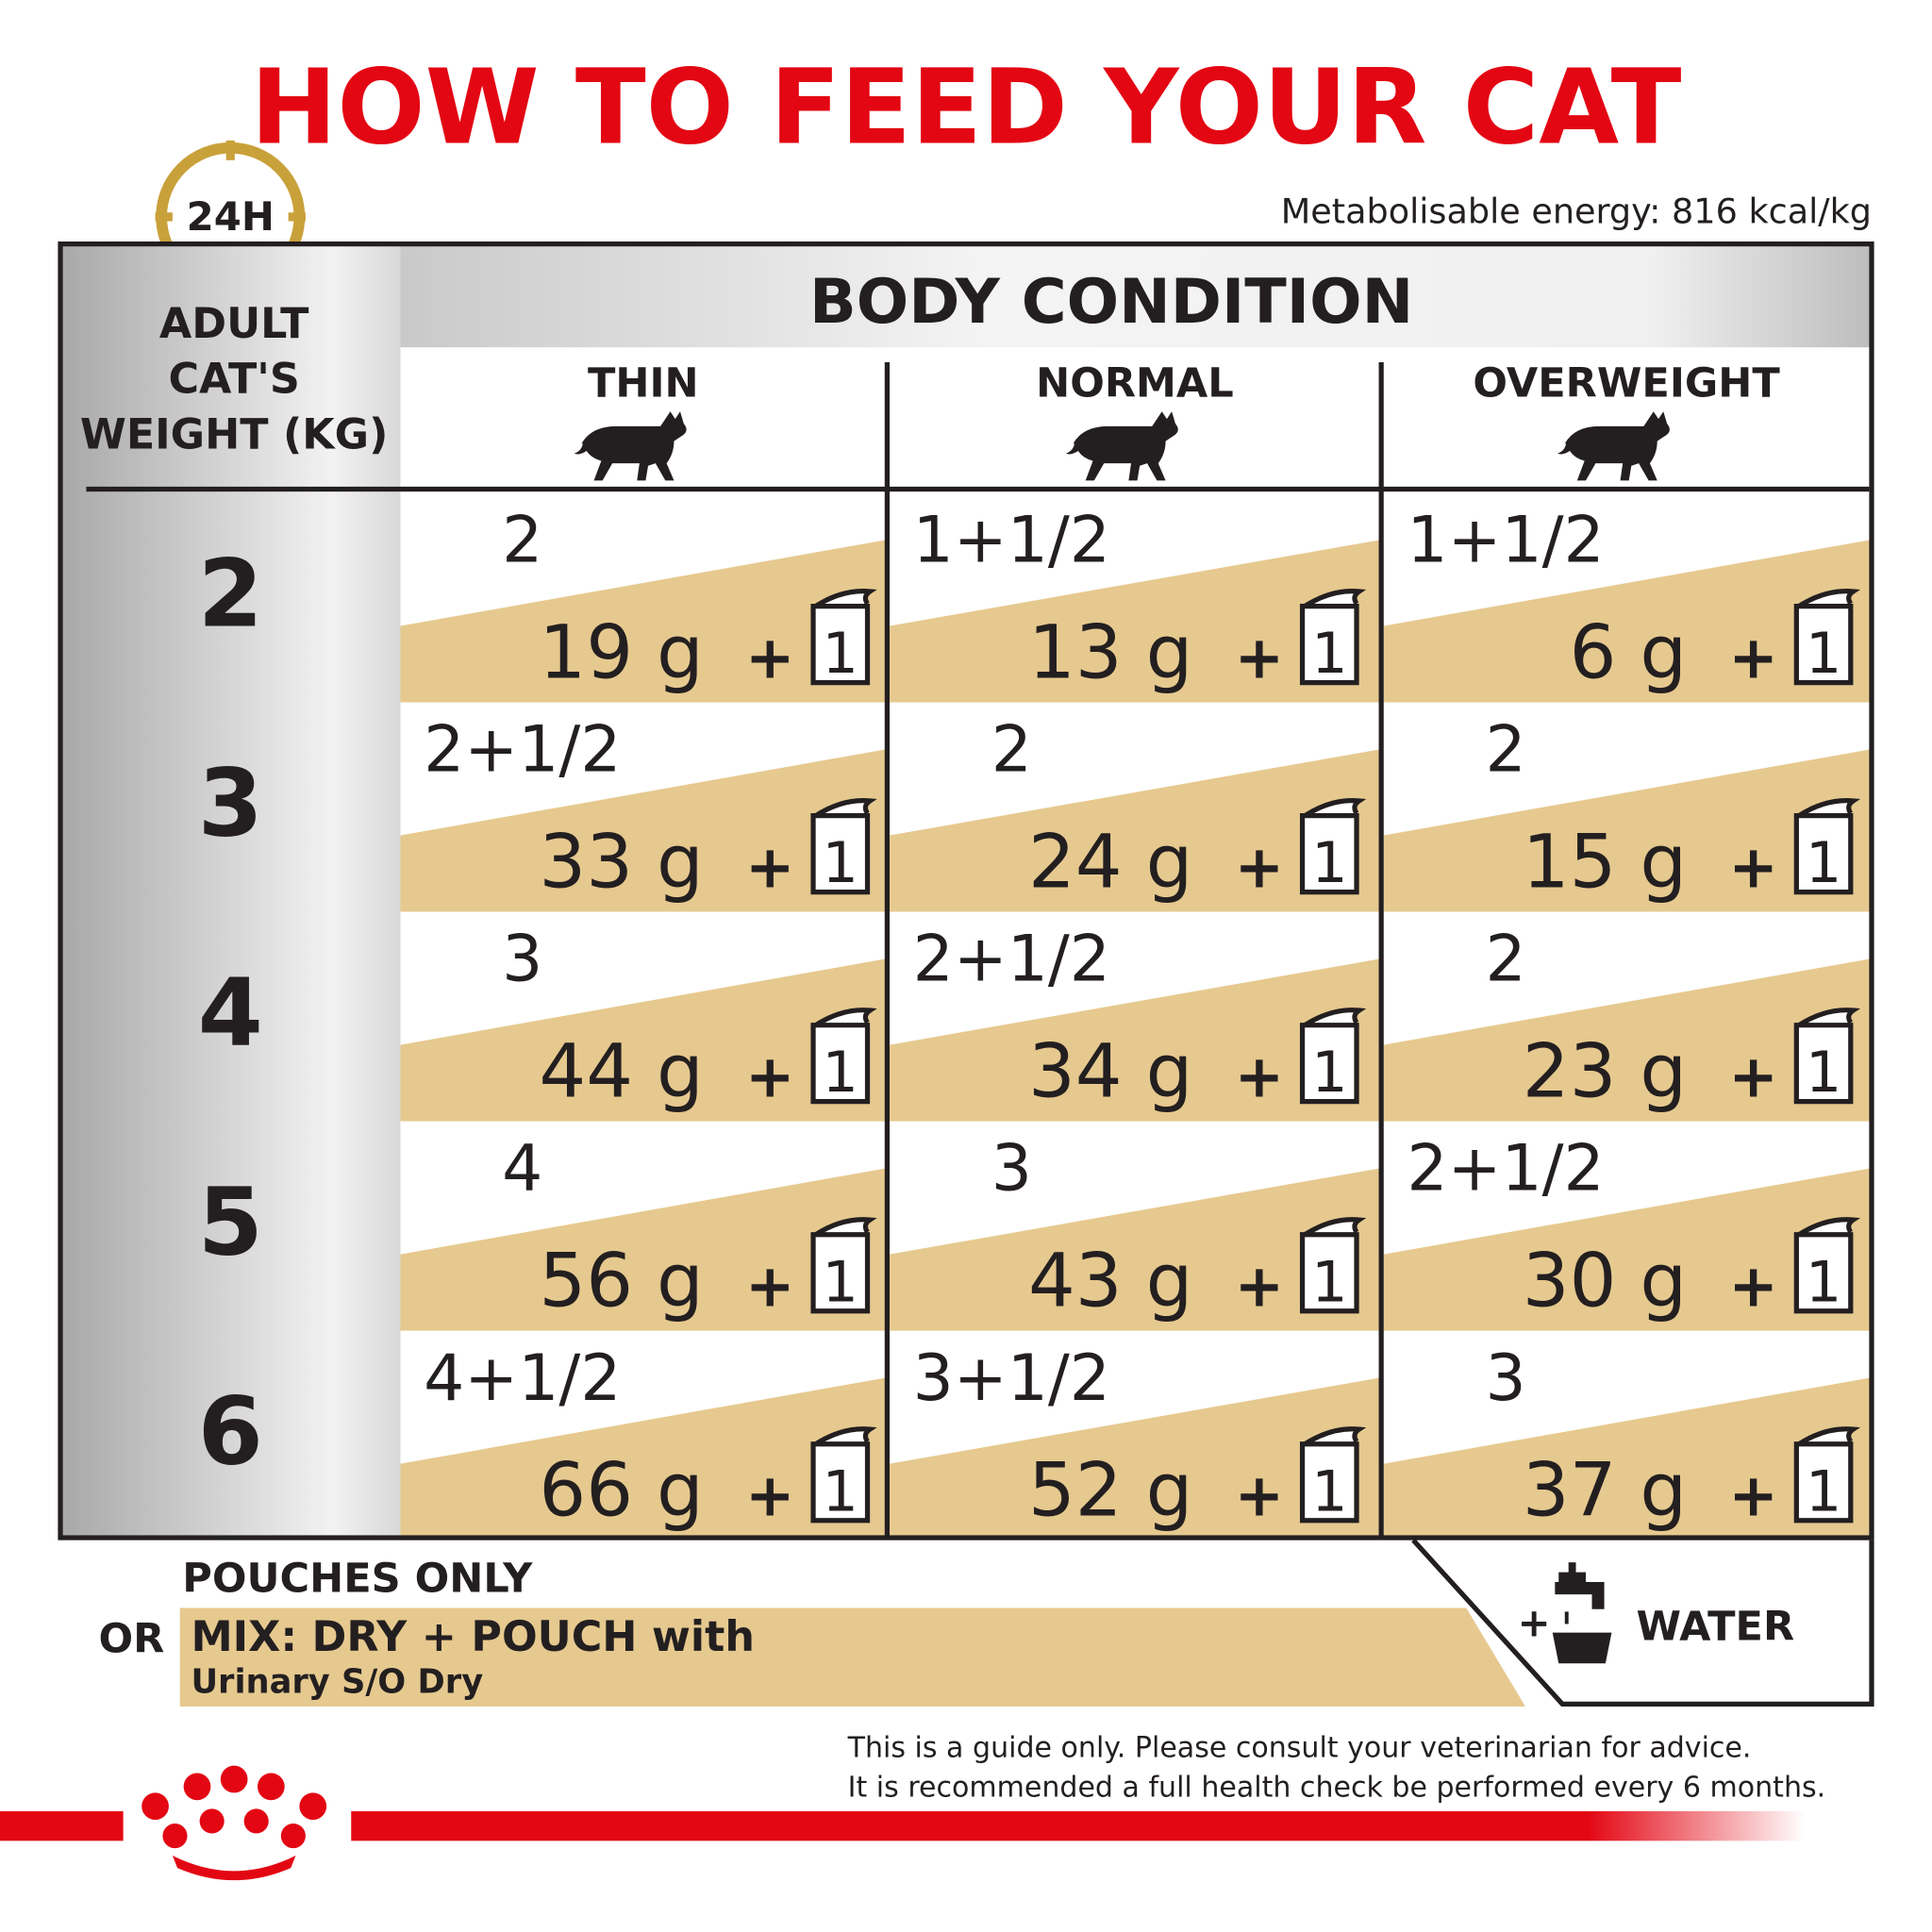 The width and height of the screenshot is (1932, 1932). Describe the element at coordinates (1605, 1281) in the screenshot. I see `dry-amount: 30 g` at that location.